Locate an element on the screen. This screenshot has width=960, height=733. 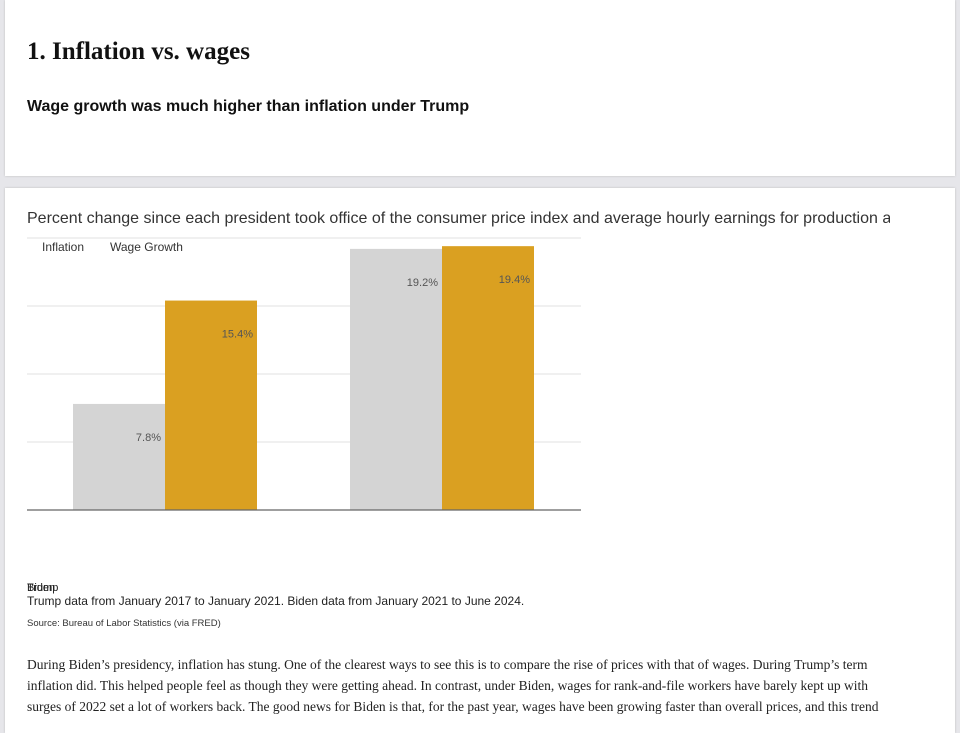
value-label: 19.2% is located at coordinates (422, 283).